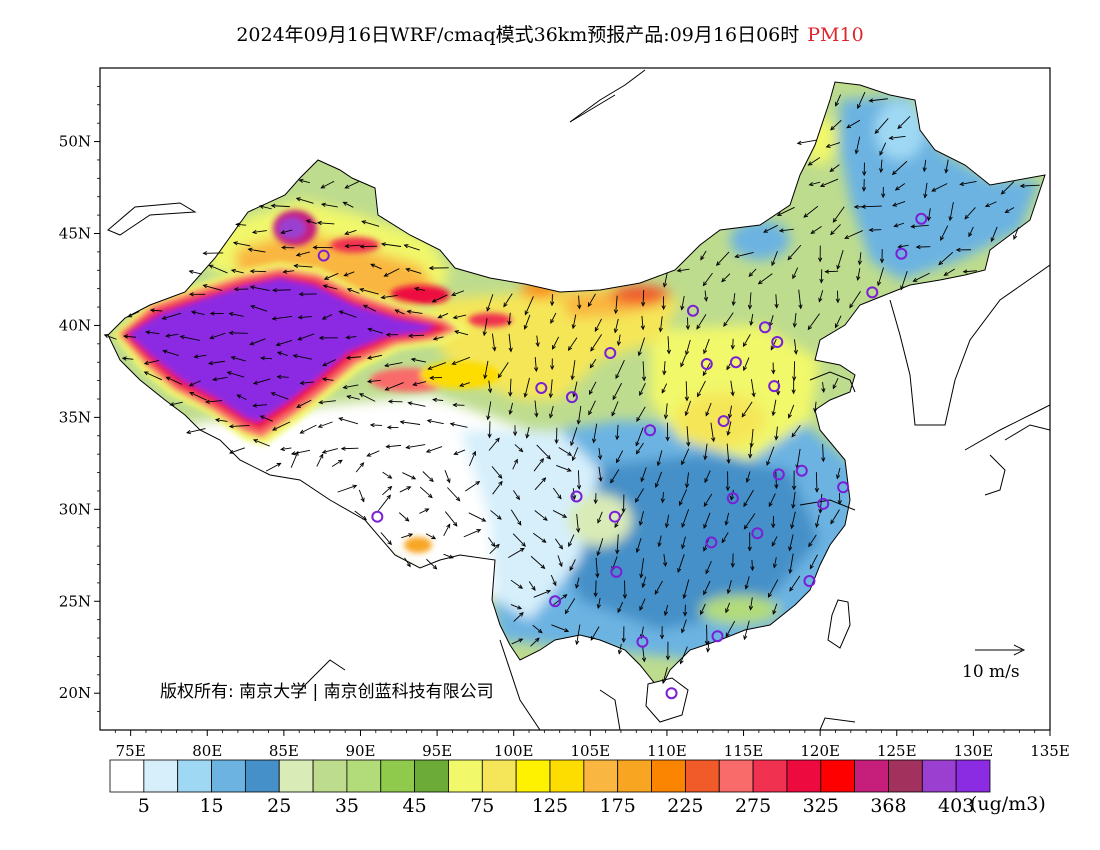 Image resolution: width=1100 pixels, height=850 pixels. Describe the element at coordinates (897, 751) in the screenshot. I see `lon-tick-label: 125E` at that location.